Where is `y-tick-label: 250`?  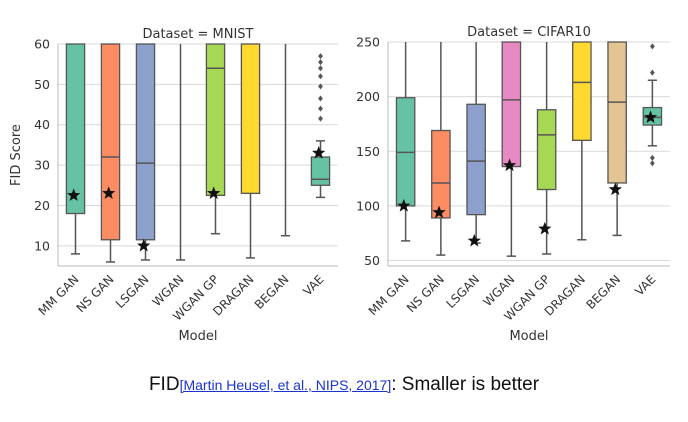 y-tick-label: 250 is located at coordinates (368, 42).